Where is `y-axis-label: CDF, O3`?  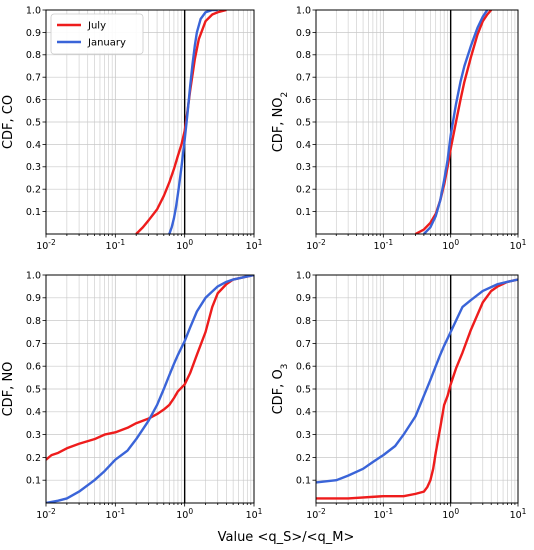 y-axis-label: CDF, O3 is located at coordinates (280, 389).